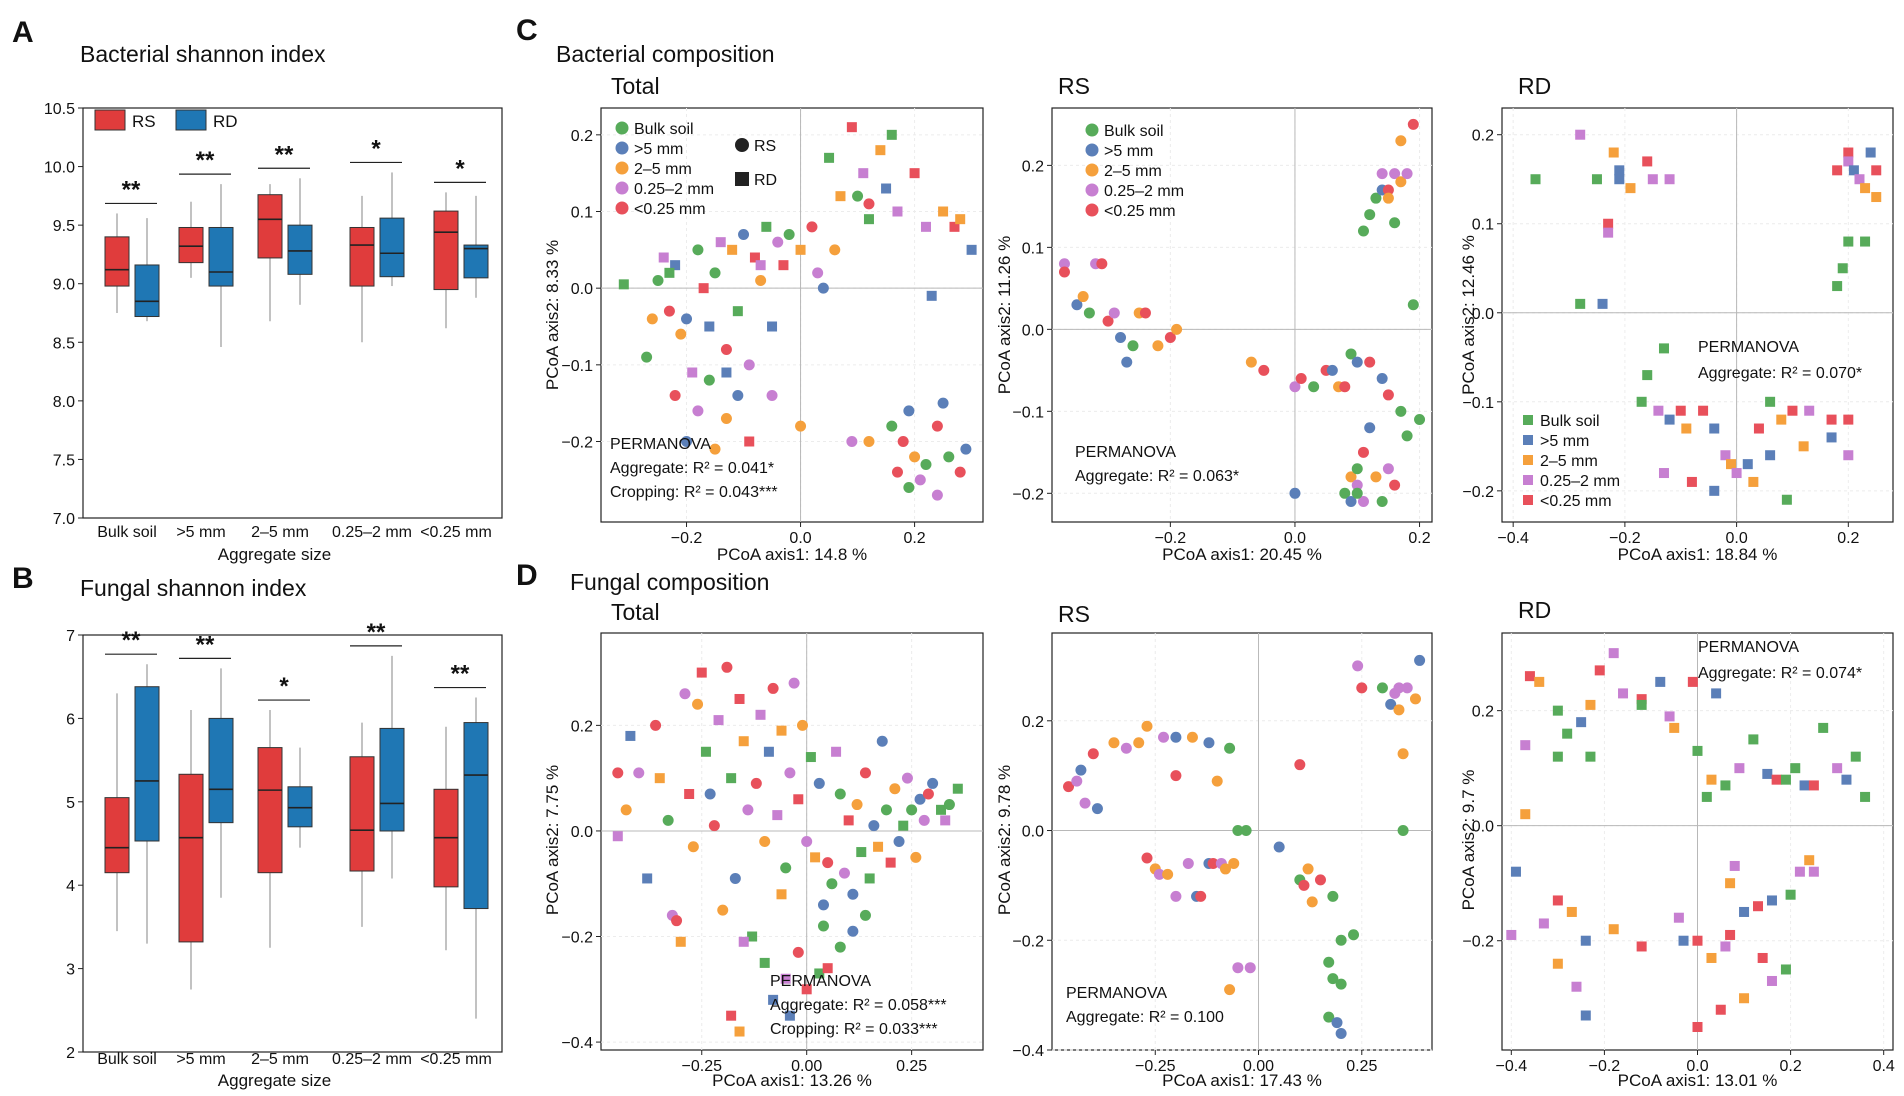  What do you see at coordinates (1483, 225) in the screenshot?
I see `y-tick-label: 0.1` at bounding box center [1483, 225].